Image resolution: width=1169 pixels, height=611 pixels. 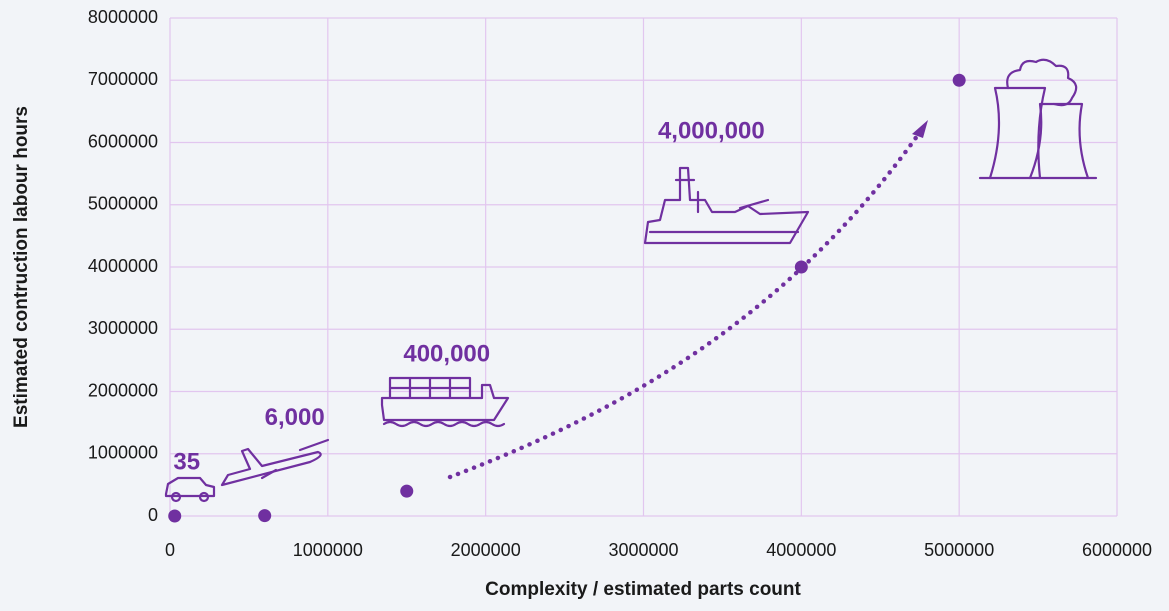 I want to click on x-tick-label: 3000000, so click(x=643, y=550).